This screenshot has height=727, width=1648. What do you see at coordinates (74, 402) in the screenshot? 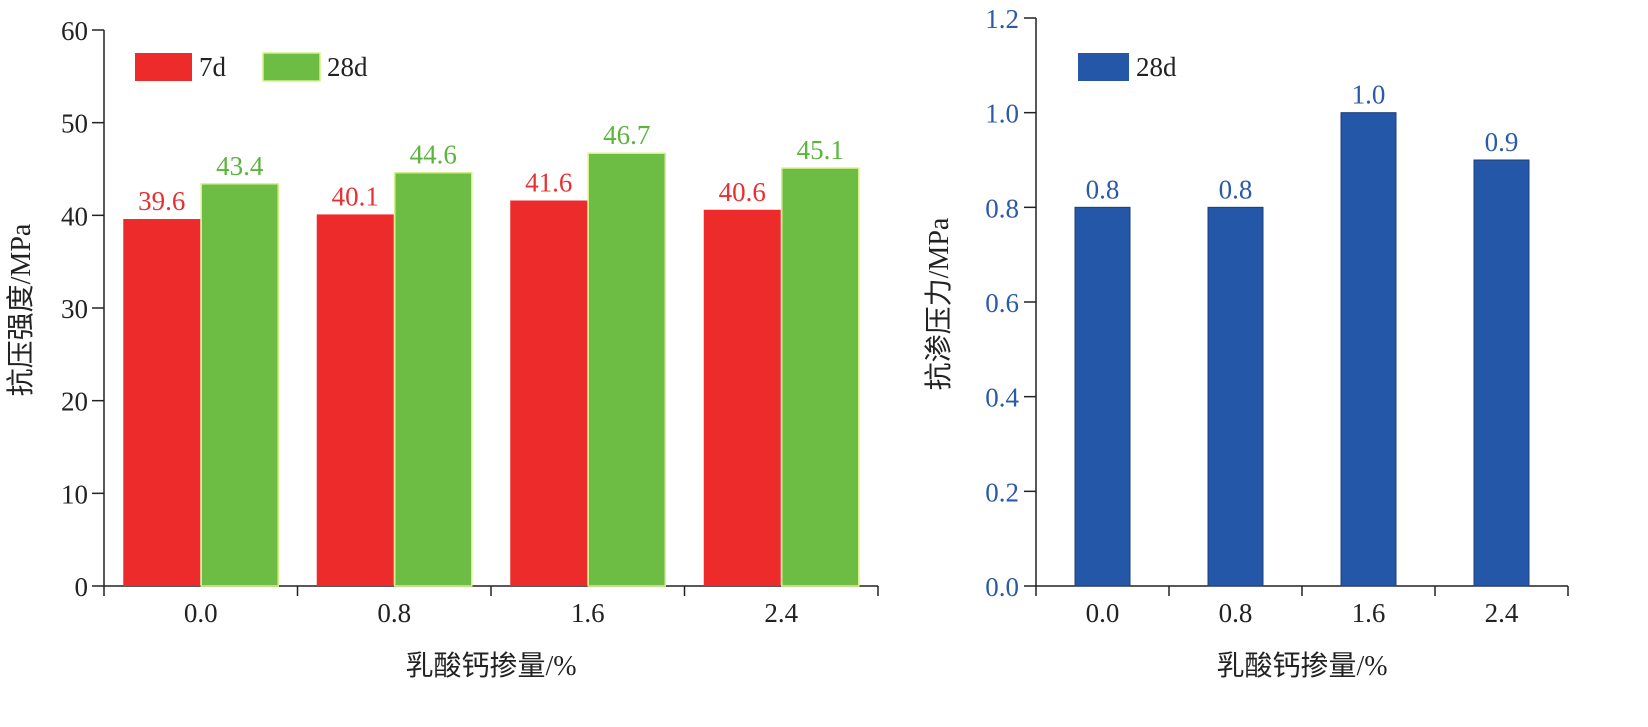
I see `y-tick-label: 20` at bounding box center [74, 402].